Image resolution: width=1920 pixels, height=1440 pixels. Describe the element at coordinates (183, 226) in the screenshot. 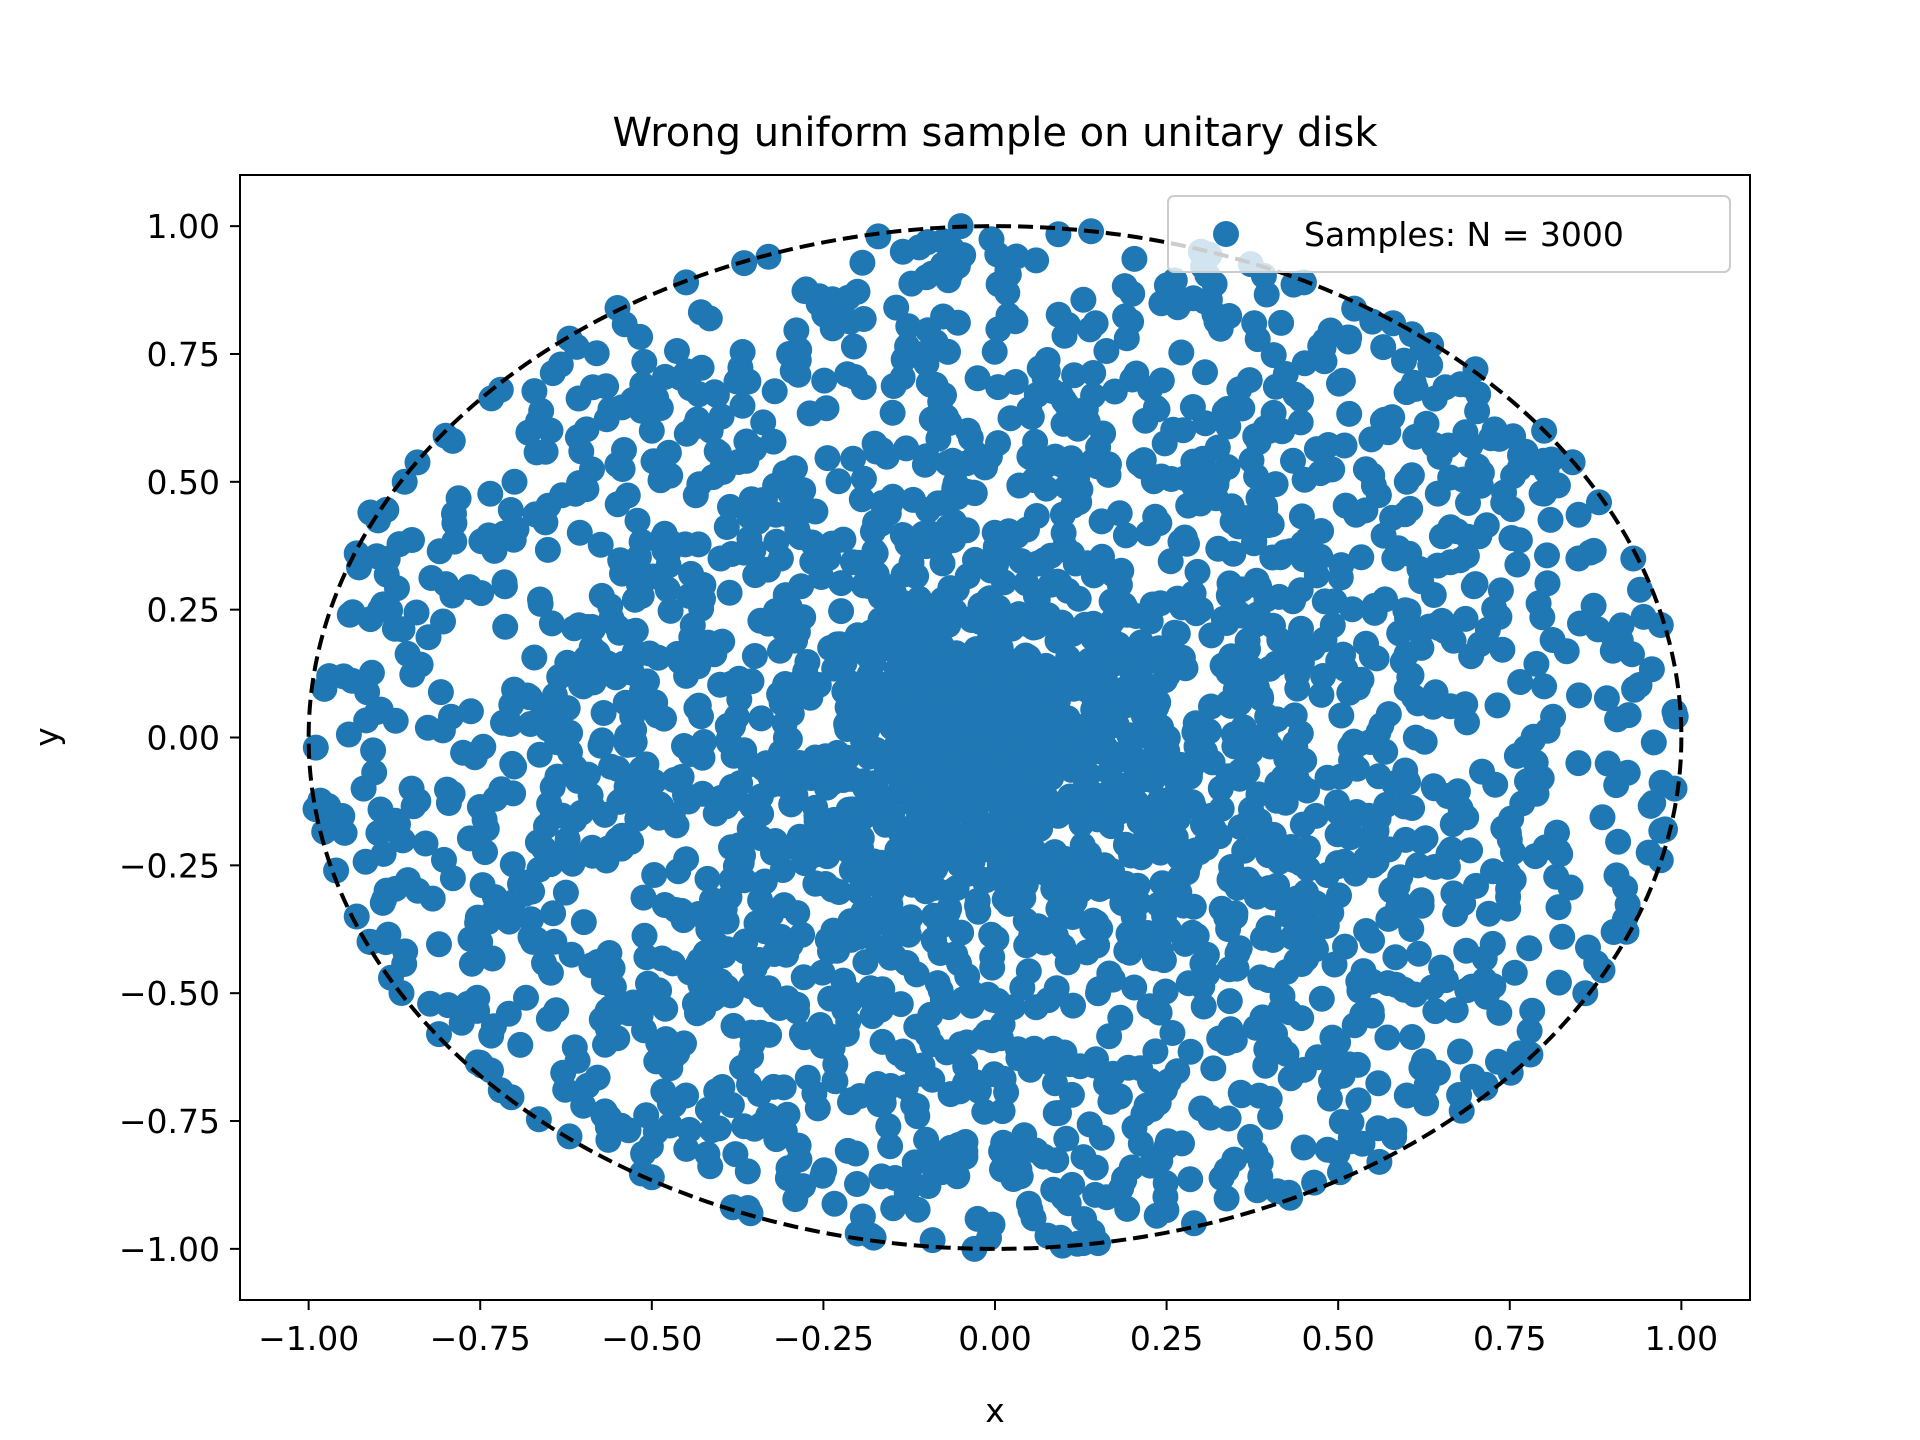

I see `y-tick-label: 1.00` at that location.